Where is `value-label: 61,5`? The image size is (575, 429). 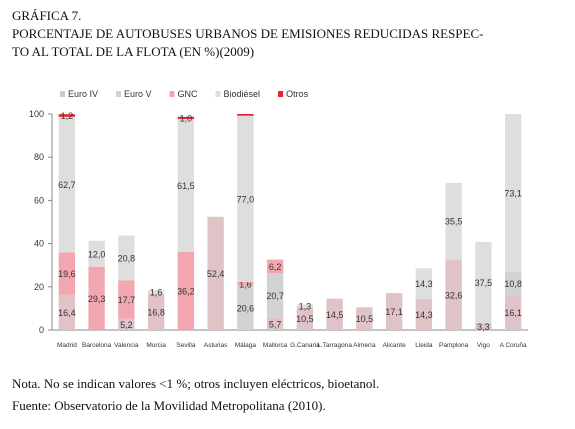
value-label: 61,5 is located at coordinates (186, 186).